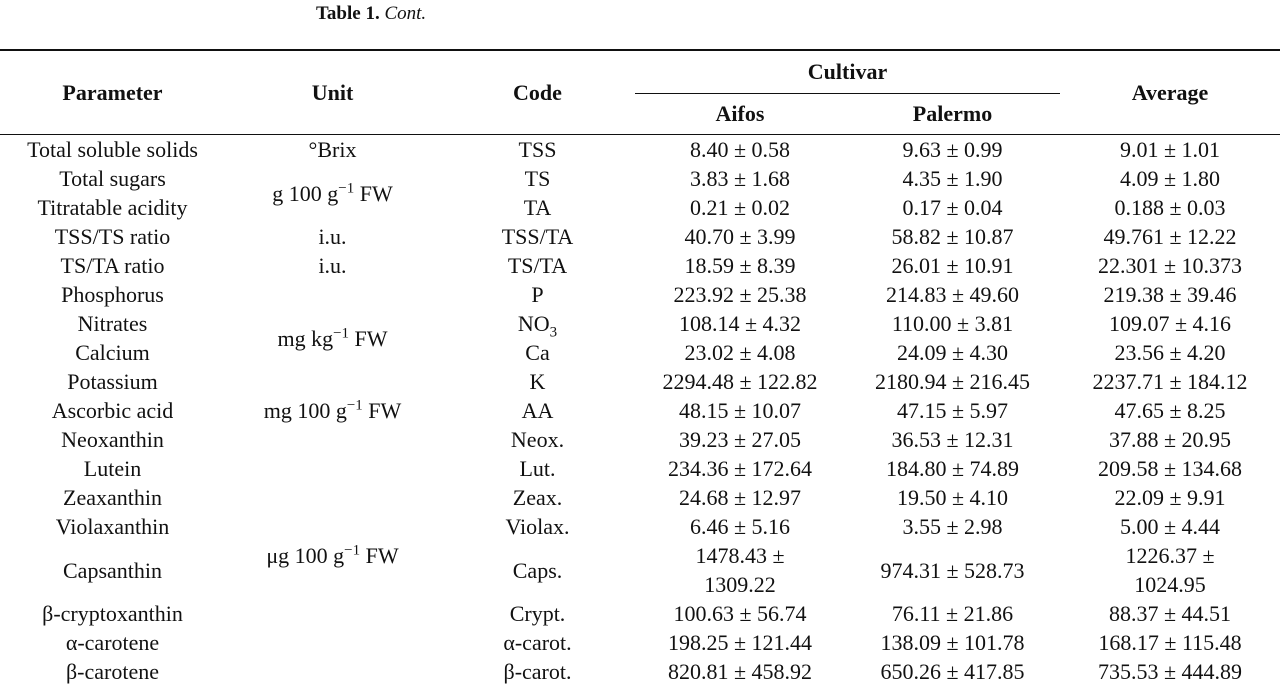 The height and width of the screenshot is (697, 1280). I want to click on average-value: 1226.37 ± 1024.95, so click(1170, 570).